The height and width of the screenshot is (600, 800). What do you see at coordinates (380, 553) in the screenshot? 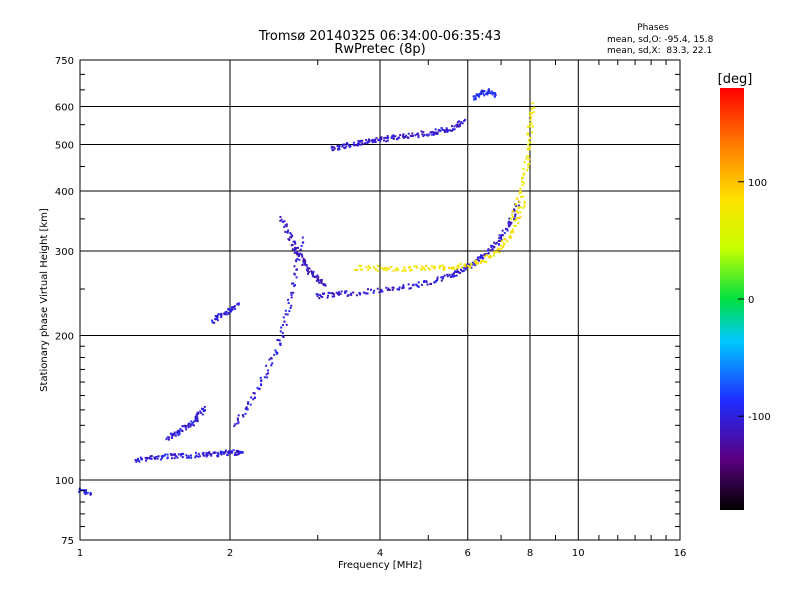
I see `x-tick-label: 4` at bounding box center [380, 553].